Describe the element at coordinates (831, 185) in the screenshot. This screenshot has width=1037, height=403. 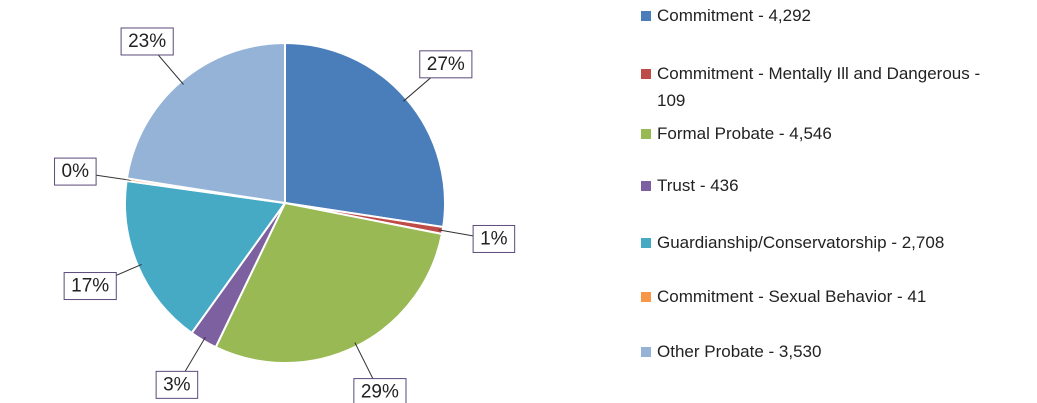
I see `legend-item: Trust - 436` at that location.